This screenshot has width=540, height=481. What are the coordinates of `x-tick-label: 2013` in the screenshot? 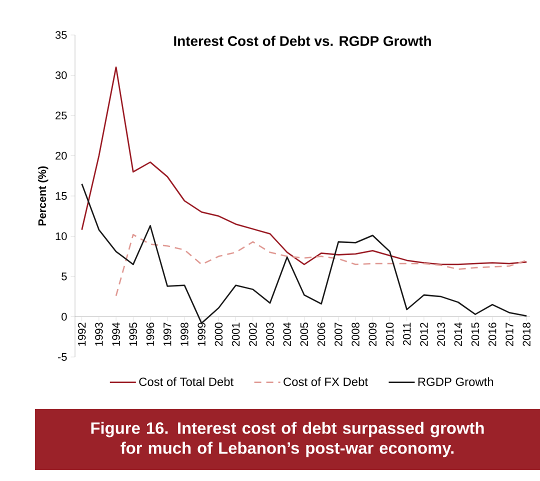 It's located at (441, 334).